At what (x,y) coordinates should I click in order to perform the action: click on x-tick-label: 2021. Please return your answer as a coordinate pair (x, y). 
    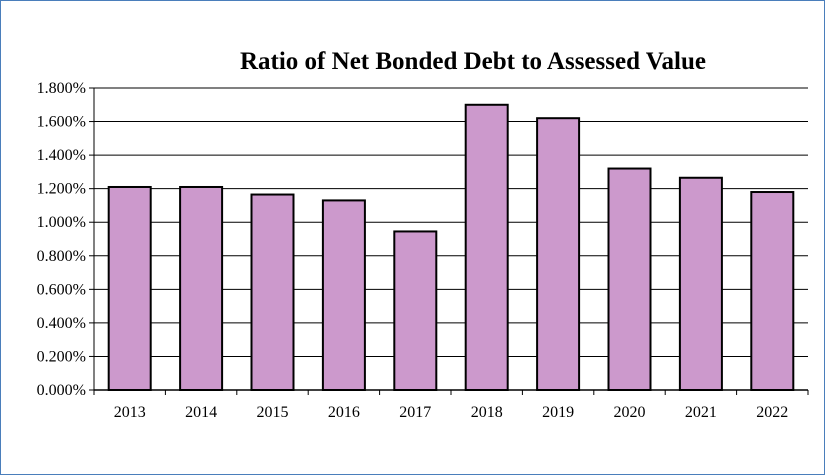
    Looking at the image, I should click on (701, 412).